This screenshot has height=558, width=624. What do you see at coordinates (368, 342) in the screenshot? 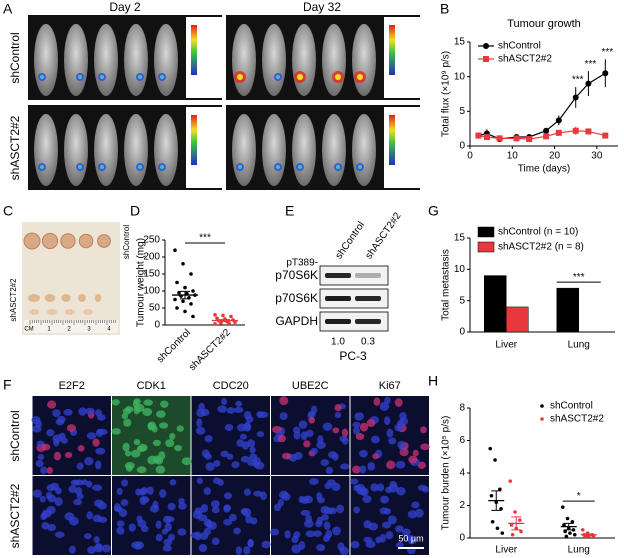
I see `quantification: 0.3` at bounding box center [368, 342].